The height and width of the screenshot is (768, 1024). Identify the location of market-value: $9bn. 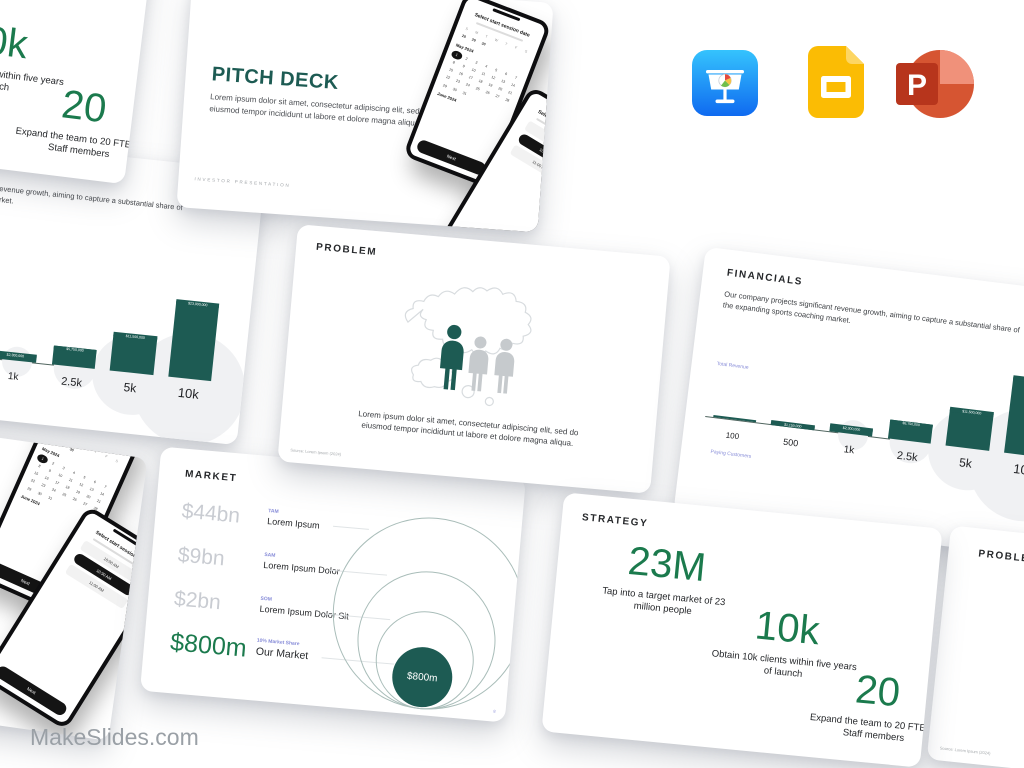
(201, 557).